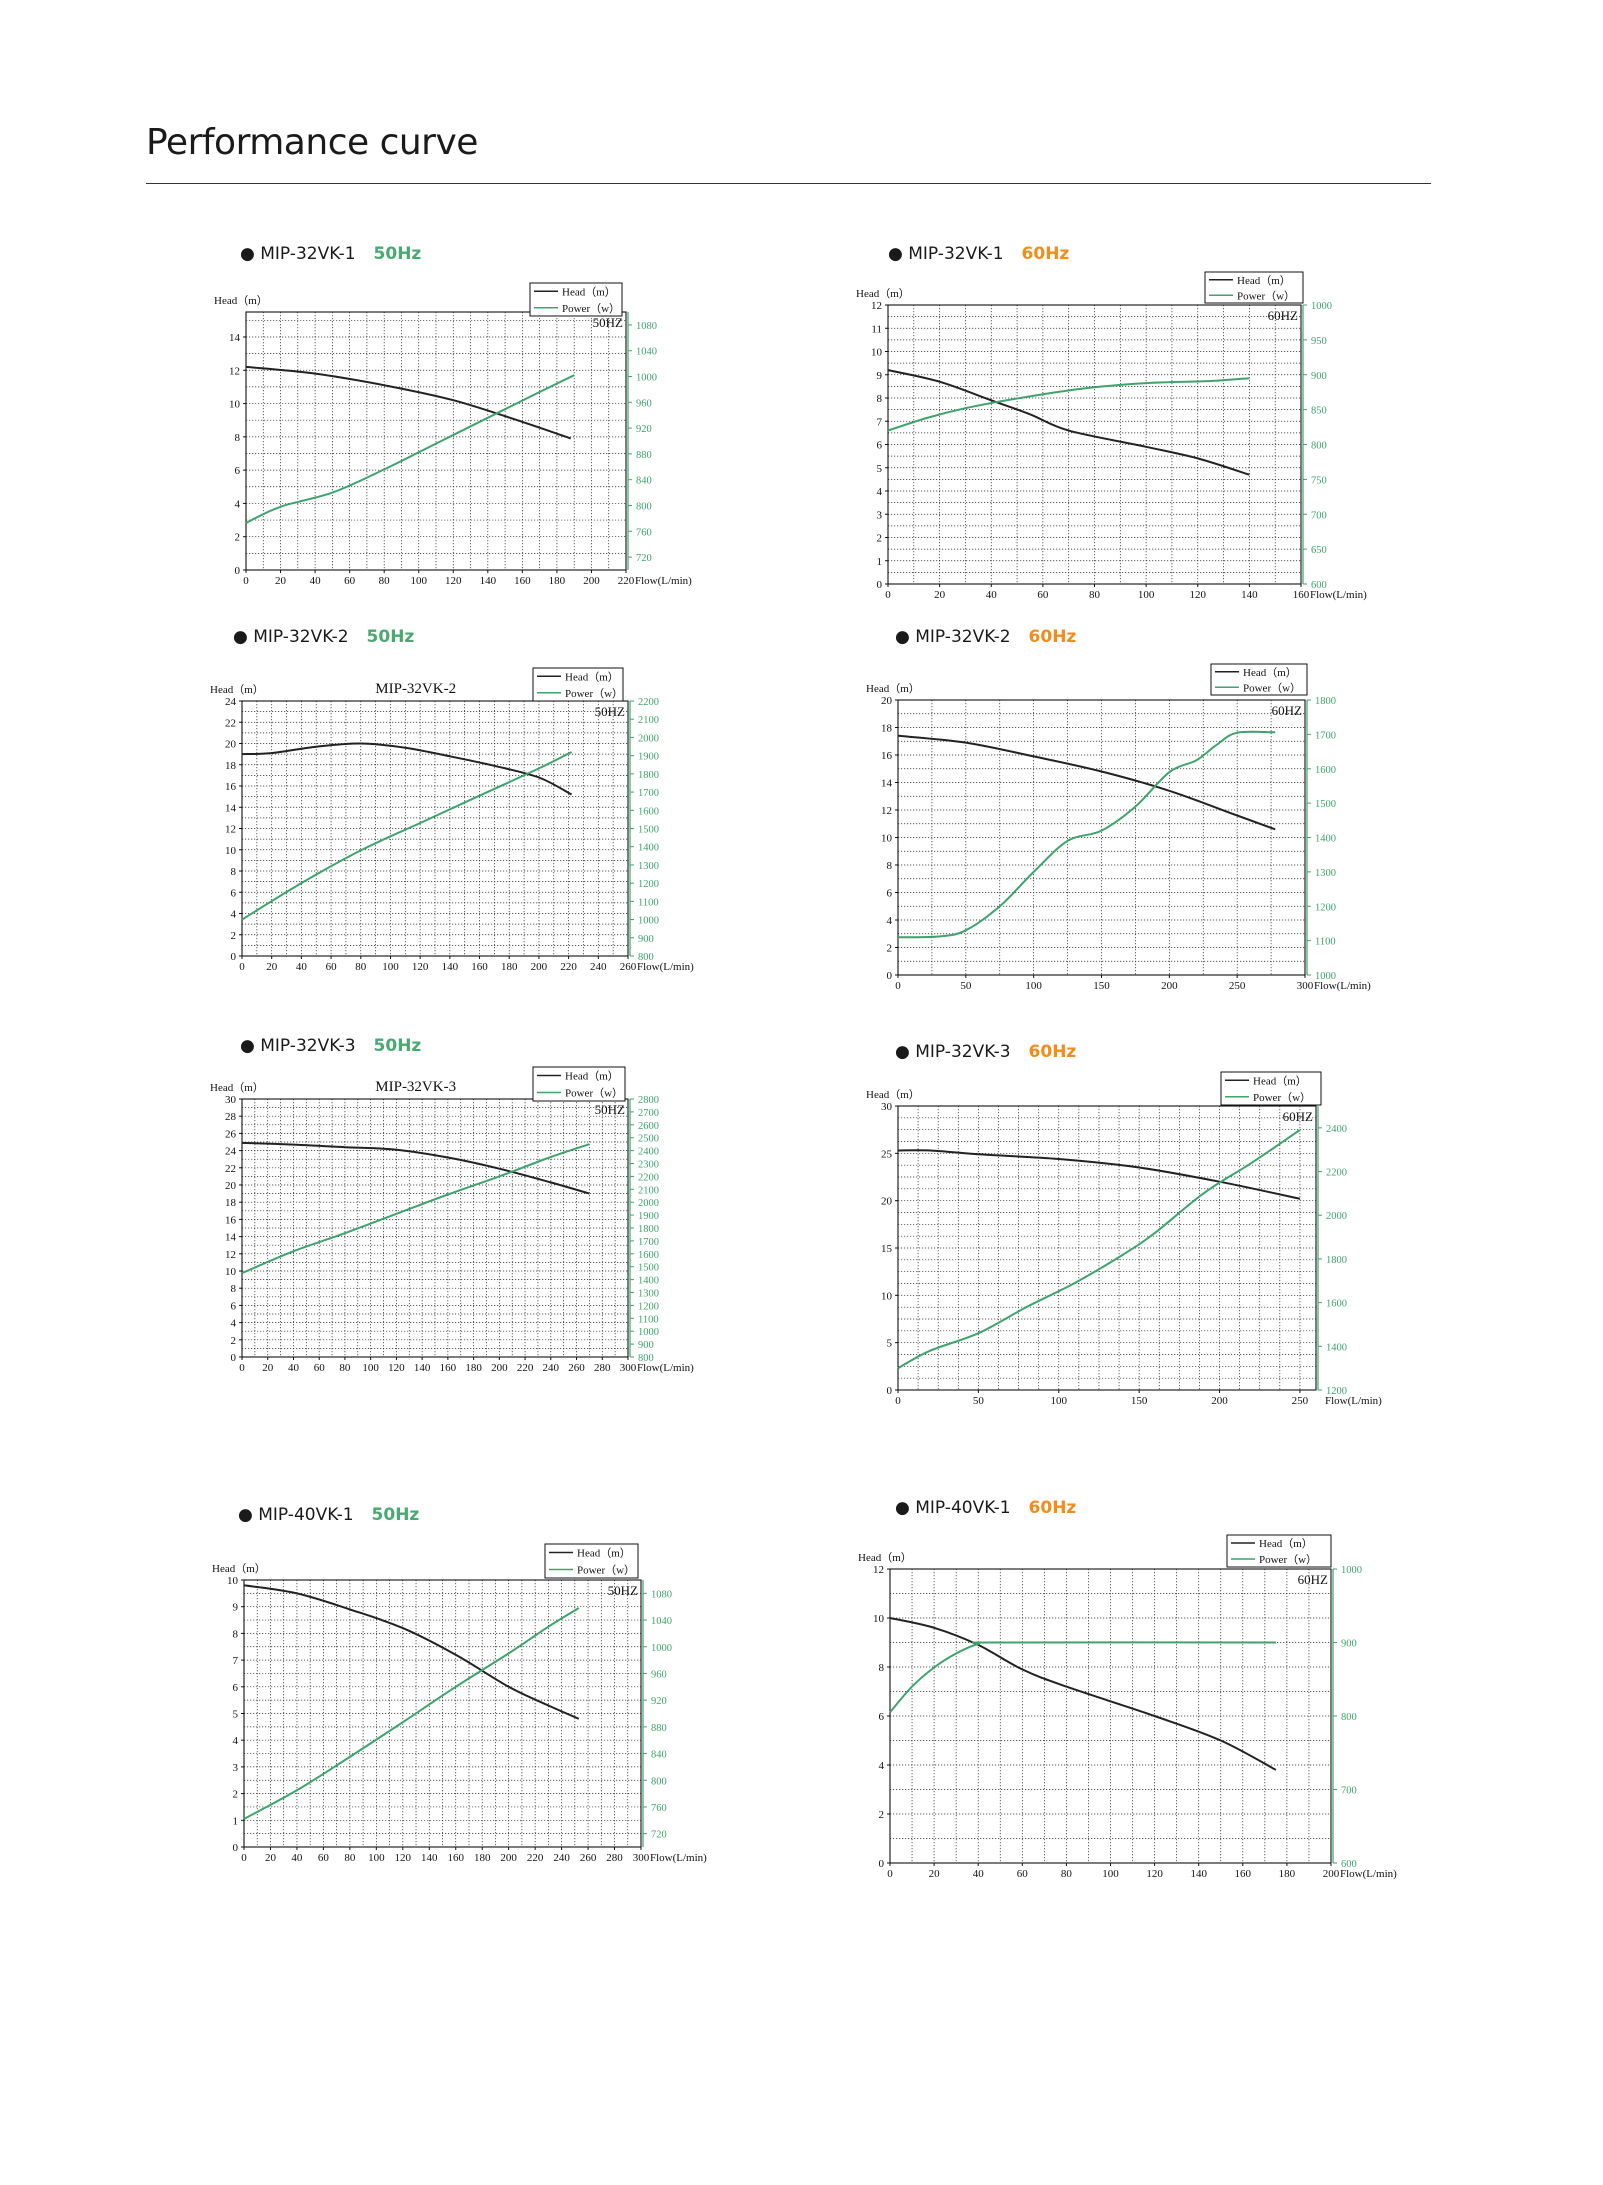 This screenshot has height=2185, width=1603. Describe the element at coordinates (453, 581) in the screenshot. I see `x-tick-label: 120` at that location.